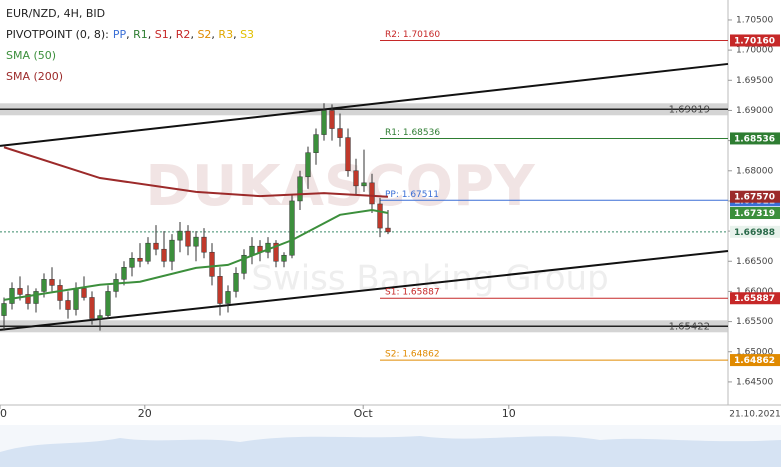  Describe the element at coordinates (31, 55) in the screenshot. I see `legend-entry: SMA (50)` at that location.